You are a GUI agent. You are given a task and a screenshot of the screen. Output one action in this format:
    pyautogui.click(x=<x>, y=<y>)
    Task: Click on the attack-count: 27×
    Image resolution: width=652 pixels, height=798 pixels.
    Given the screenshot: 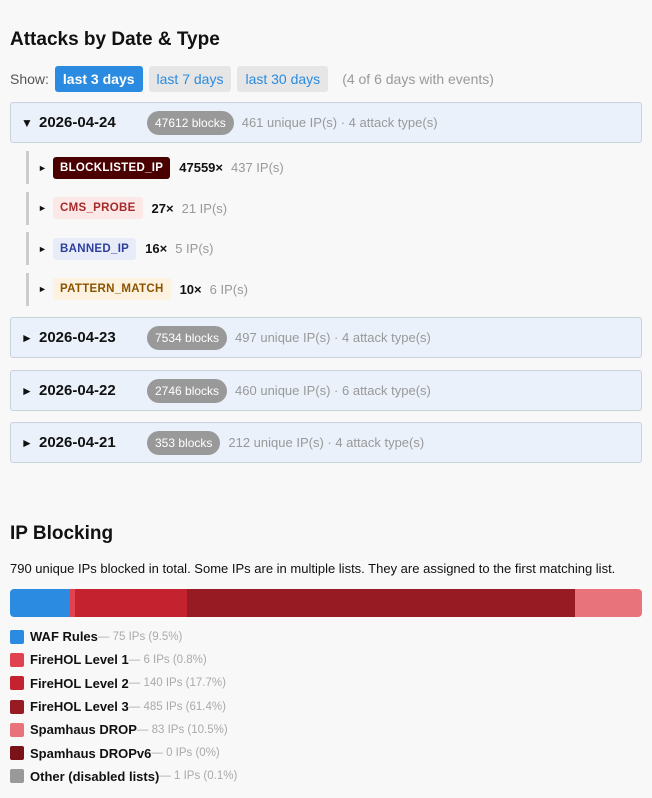 What is the action you would take?
    pyautogui.click(x=162, y=208)
    